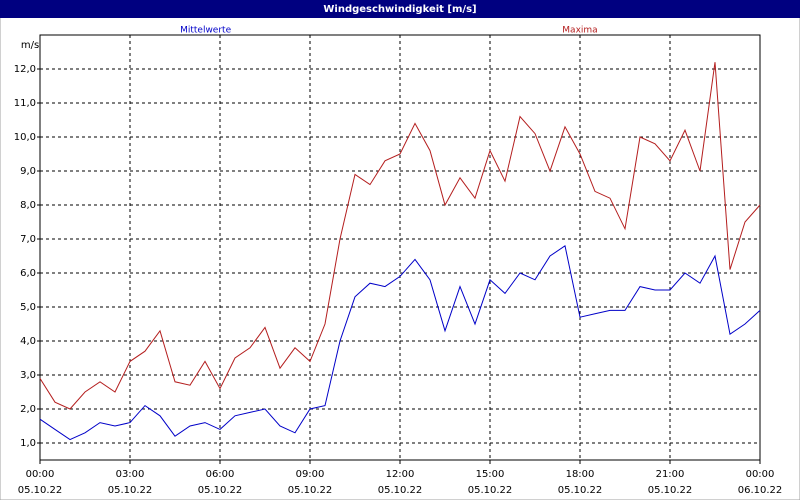 The height and width of the screenshot is (500, 800). What do you see at coordinates (28, 307) in the screenshot?
I see `y-tick-label: 5,0` at bounding box center [28, 307].